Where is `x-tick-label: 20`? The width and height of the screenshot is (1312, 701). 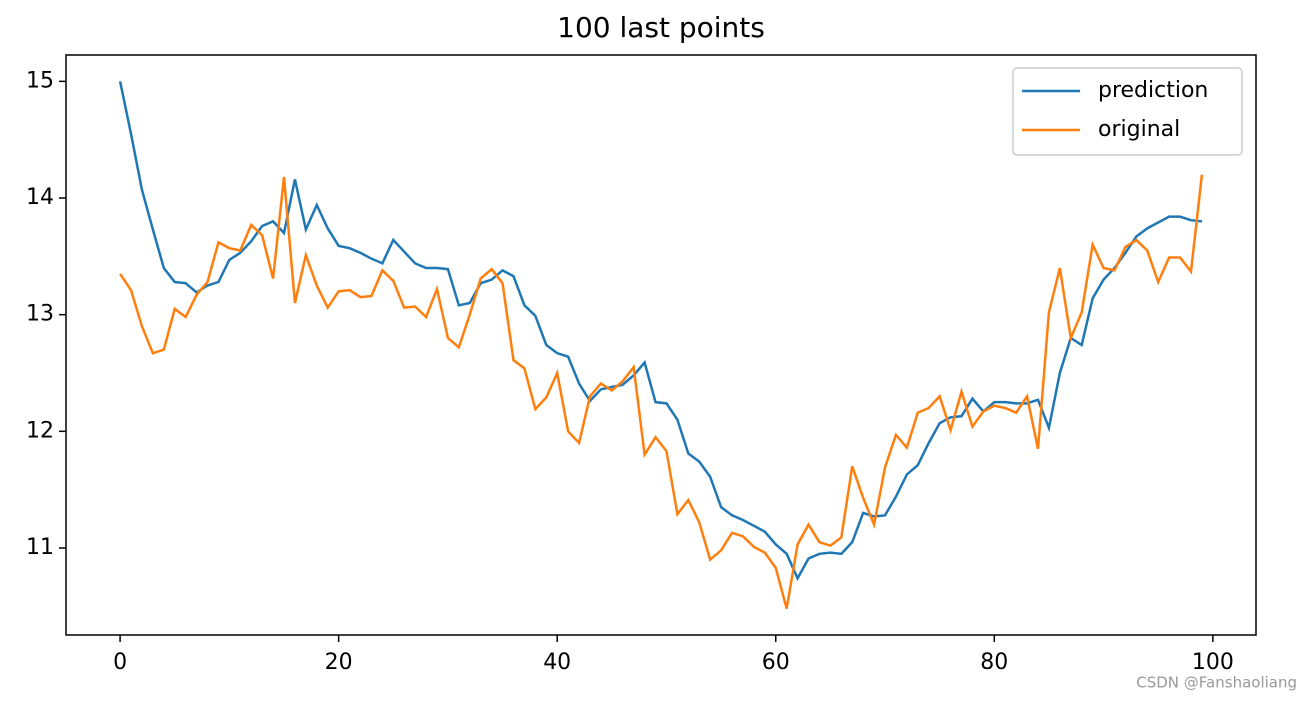 x-tick-label: 20 is located at coordinates (339, 662).